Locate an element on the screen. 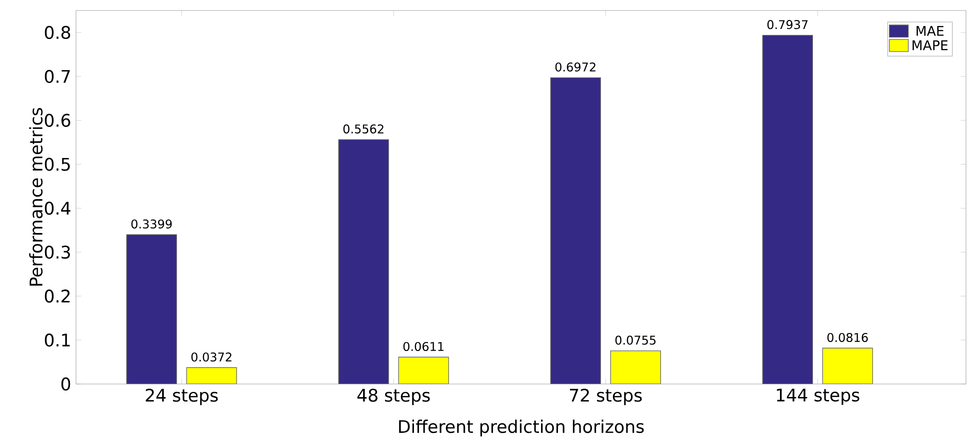  y-tick-label: 0.1 is located at coordinates (57, 340).